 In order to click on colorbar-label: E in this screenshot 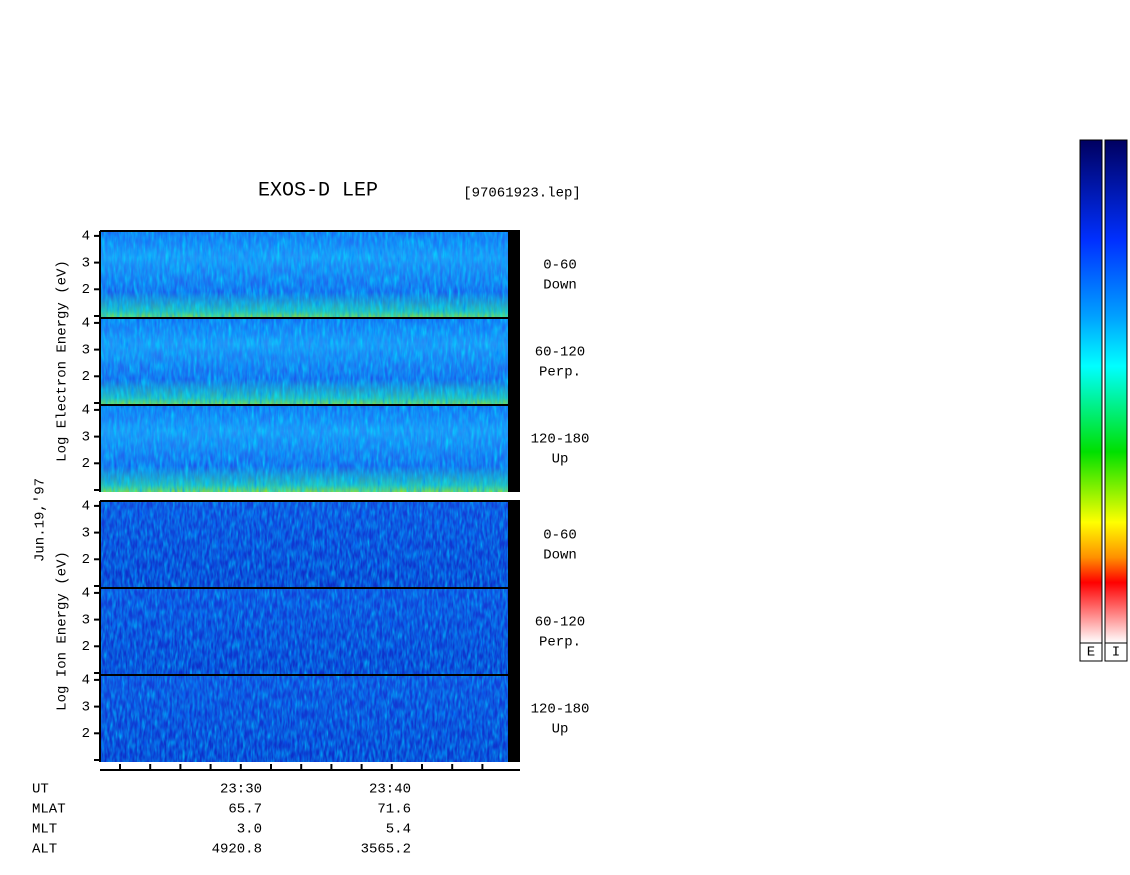, I will do `click(1091, 653)`.